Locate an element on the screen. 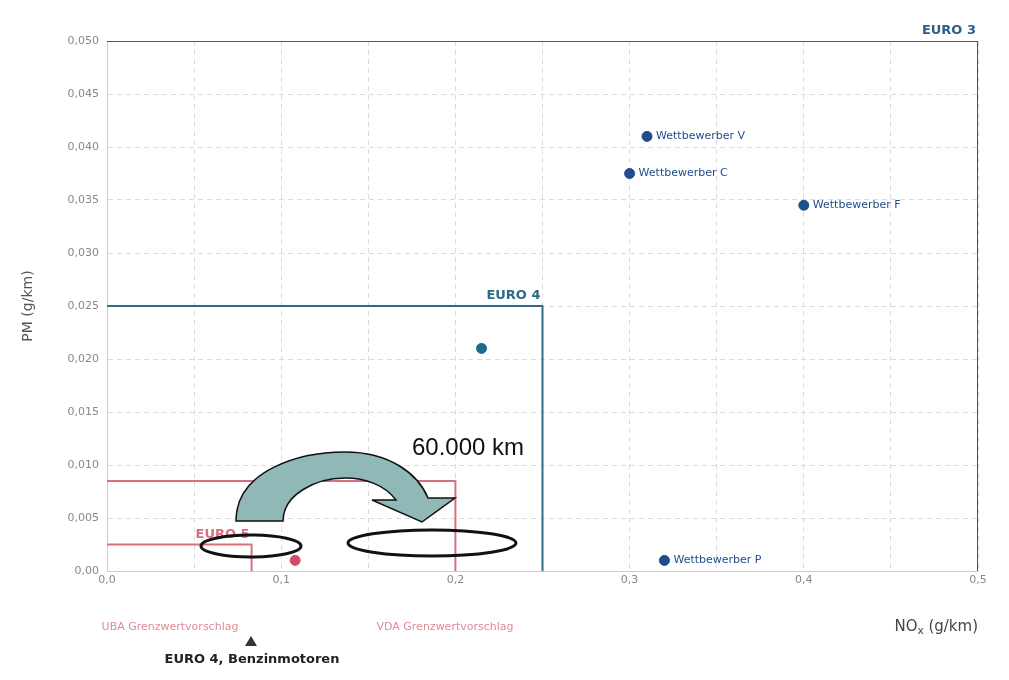 This screenshot has width=1009, height=680. x-tick-label: 0,2 is located at coordinates (455, 580).